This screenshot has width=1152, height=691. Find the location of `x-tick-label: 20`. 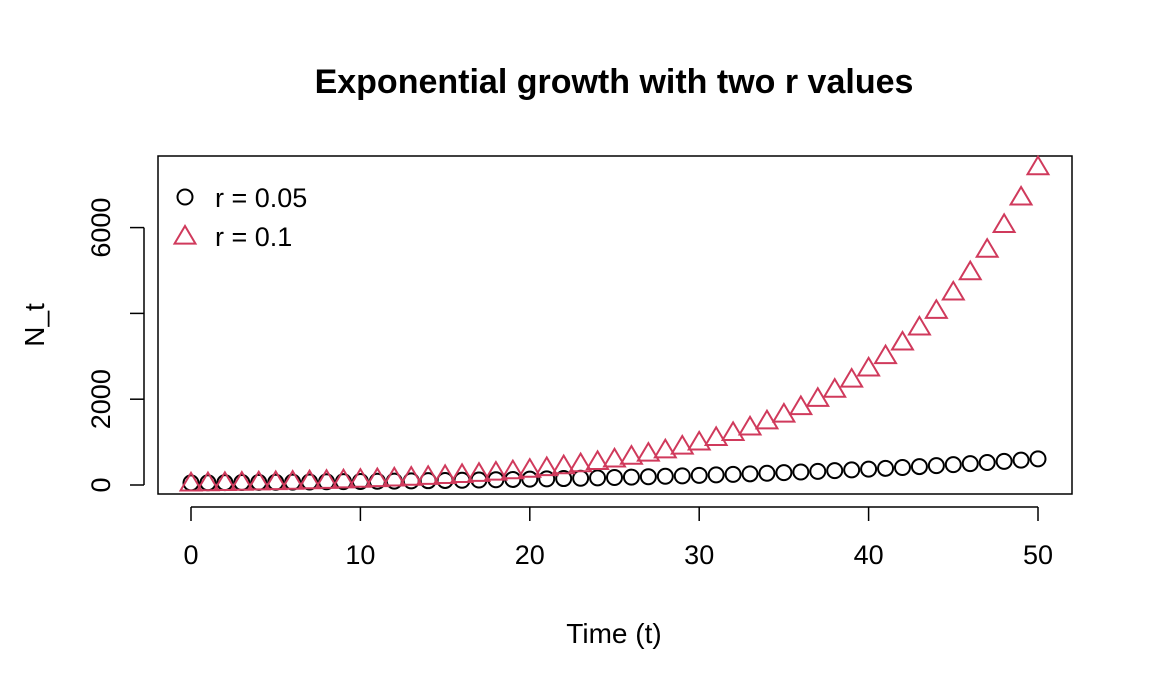

x-tick-label: 20 is located at coordinates (530, 555).